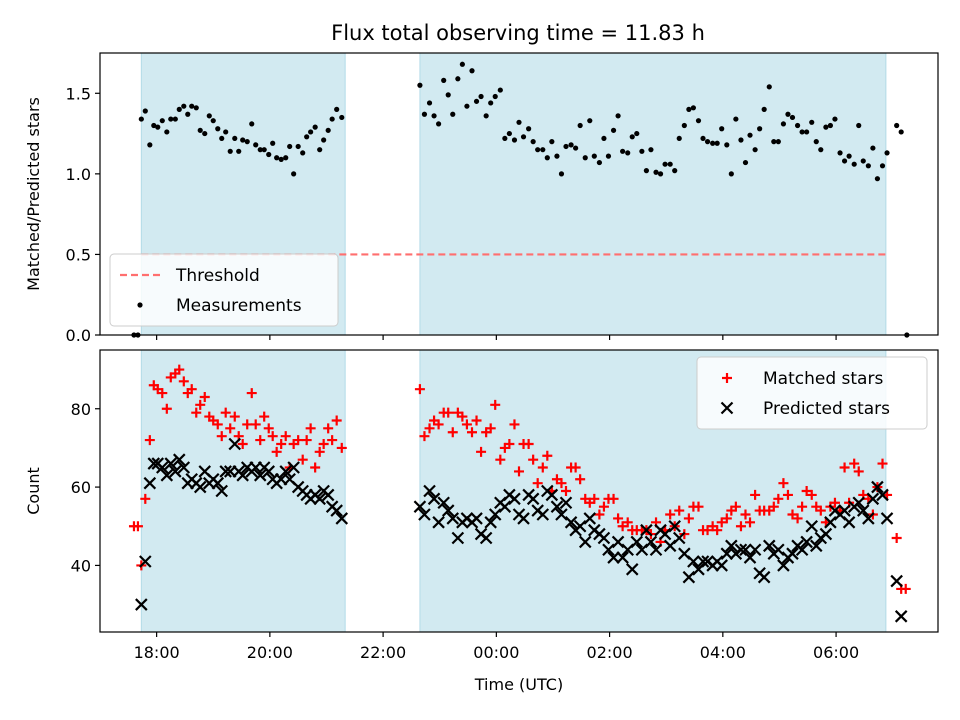 This screenshot has height=720, width=960. I want to click on y-tick-label: 60, so click(81, 487).